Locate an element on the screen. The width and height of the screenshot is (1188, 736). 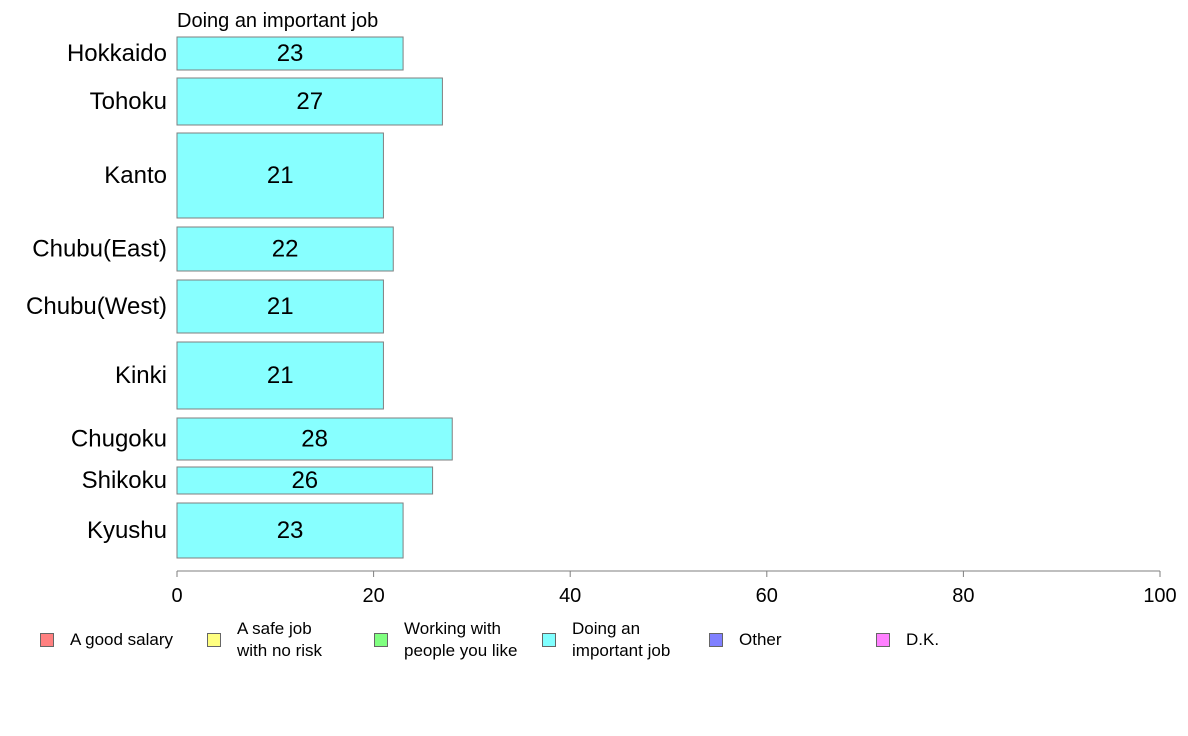
bar-chugoku is located at coordinates (314, 439).